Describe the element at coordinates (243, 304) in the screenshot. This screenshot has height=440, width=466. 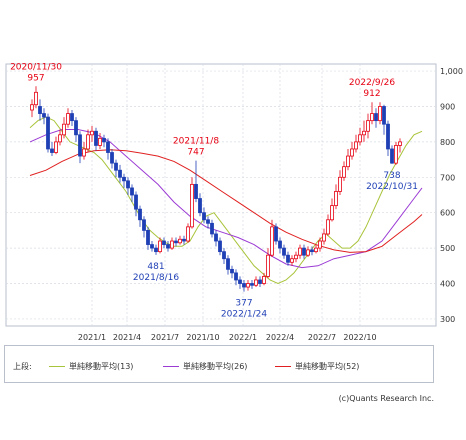
I see `annotation-value: 377` at that location.